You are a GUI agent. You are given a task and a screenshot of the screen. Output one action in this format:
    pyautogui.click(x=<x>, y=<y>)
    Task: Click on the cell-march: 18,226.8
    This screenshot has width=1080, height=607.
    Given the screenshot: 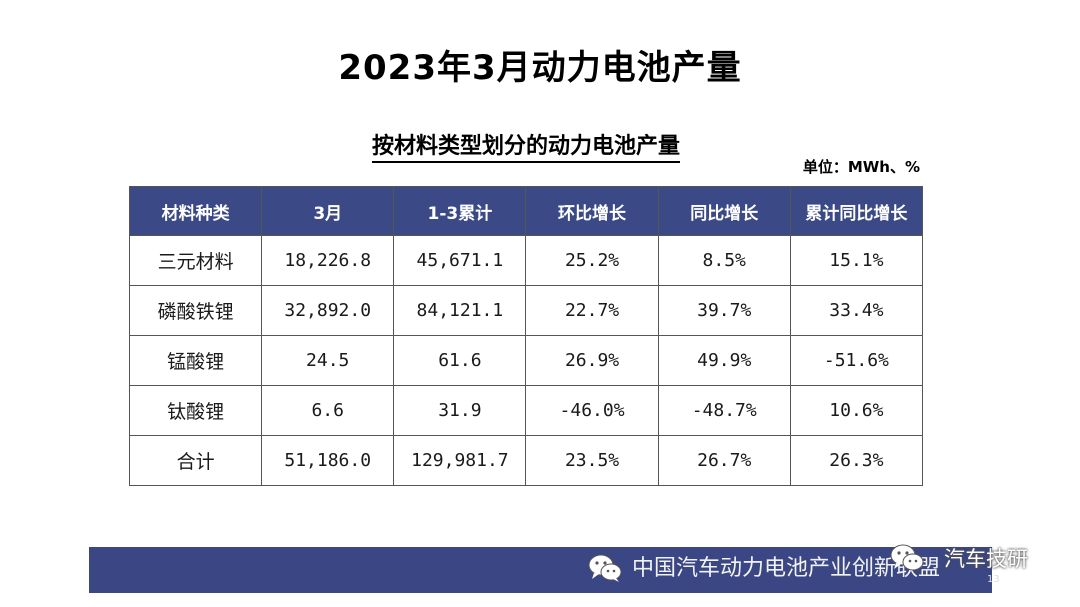 What is the action you would take?
    pyautogui.click(x=328, y=260)
    